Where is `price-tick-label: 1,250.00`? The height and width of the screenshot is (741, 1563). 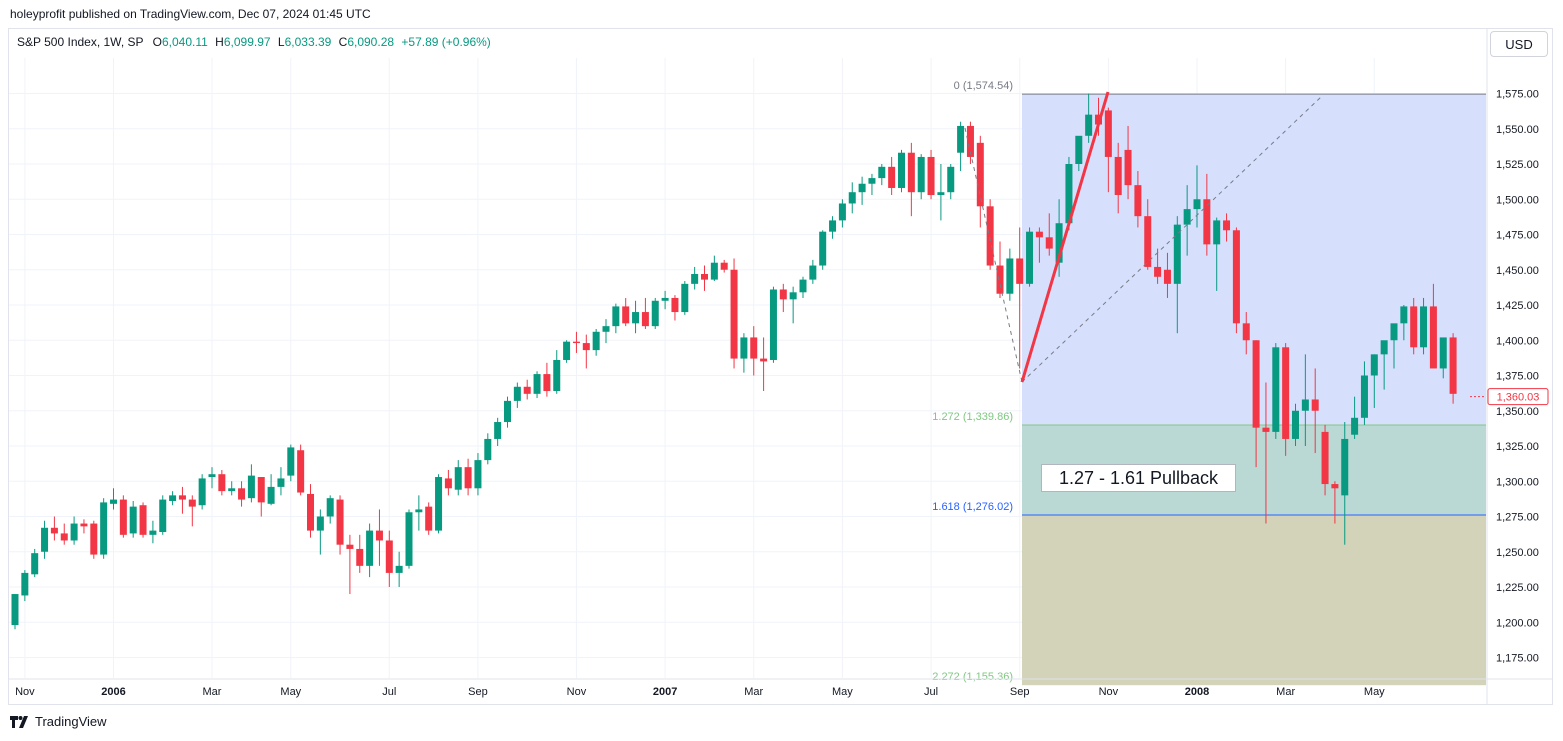 price-tick-label: 1,250.00 is located at coordinates (1517, 553).